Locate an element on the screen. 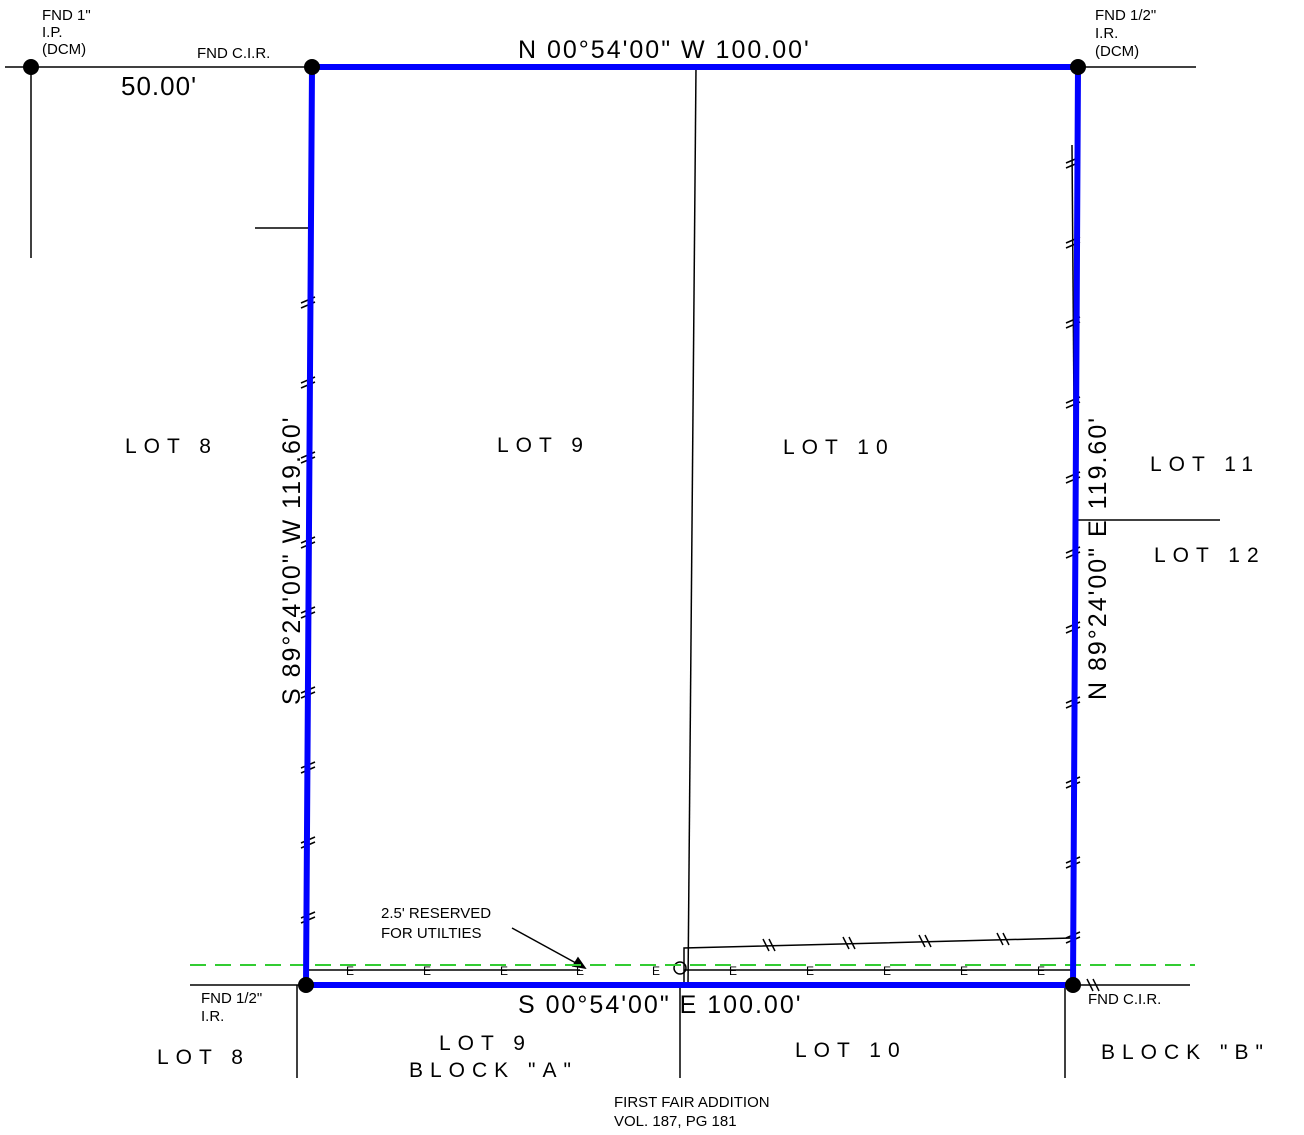  pole-symbol is located at coordinates (680, 968).